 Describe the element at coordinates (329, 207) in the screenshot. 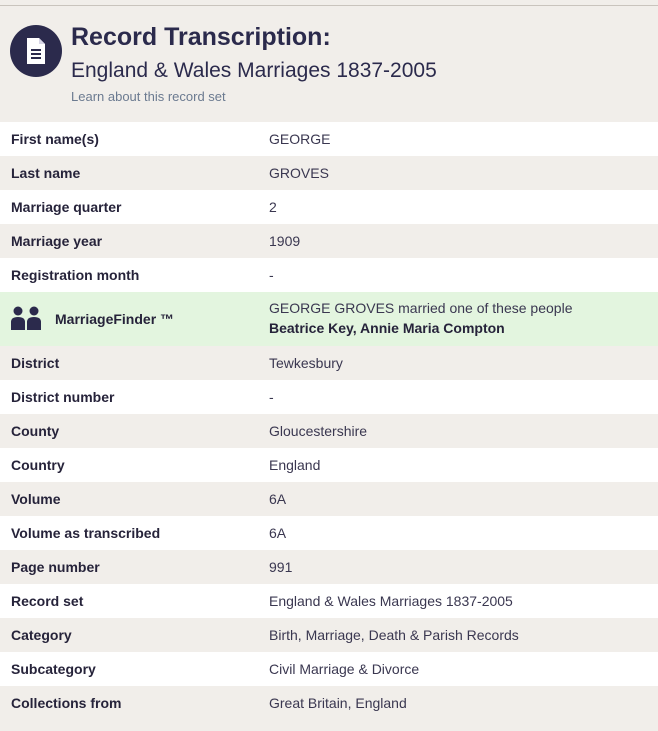

I see `record-row: Marriage quarter 2` at that location.